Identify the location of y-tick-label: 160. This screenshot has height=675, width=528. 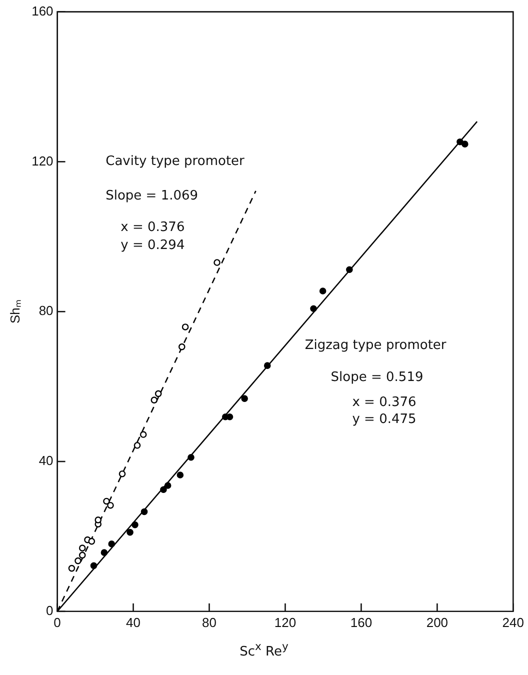
(43, 10).